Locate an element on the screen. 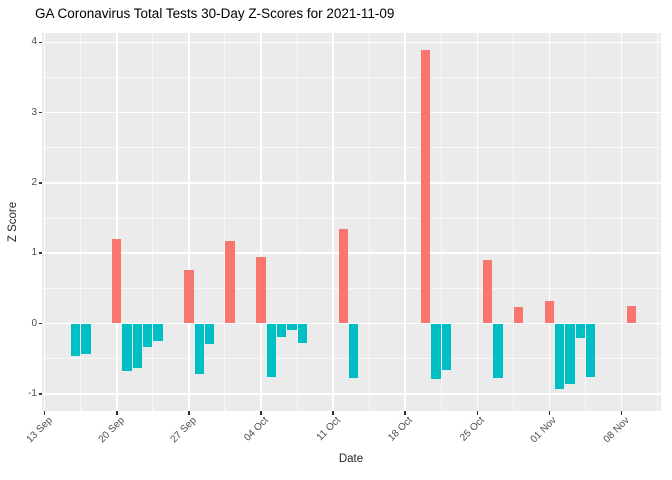 This screenshot has width=672, height=480. x-tick-label: 18 Oct is located at coordinates (400, 429).